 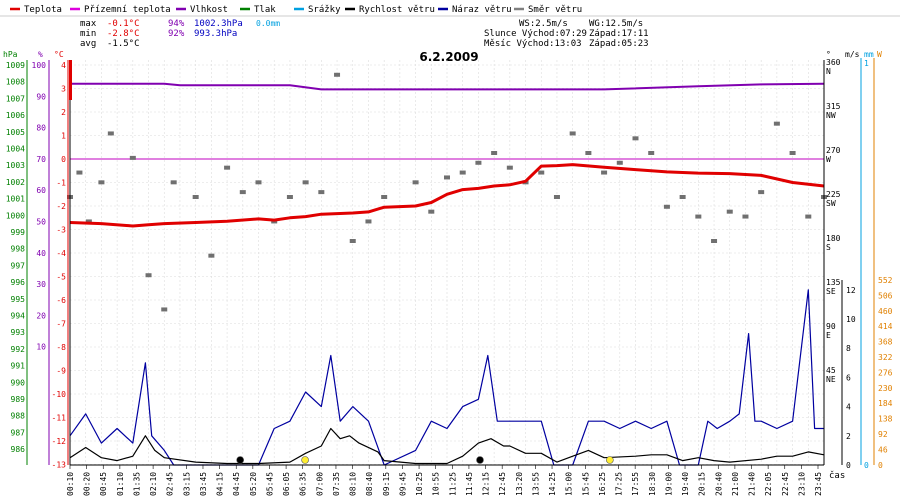 I want to click on x-tick-label: 00:20, so click(x=87, y=484).